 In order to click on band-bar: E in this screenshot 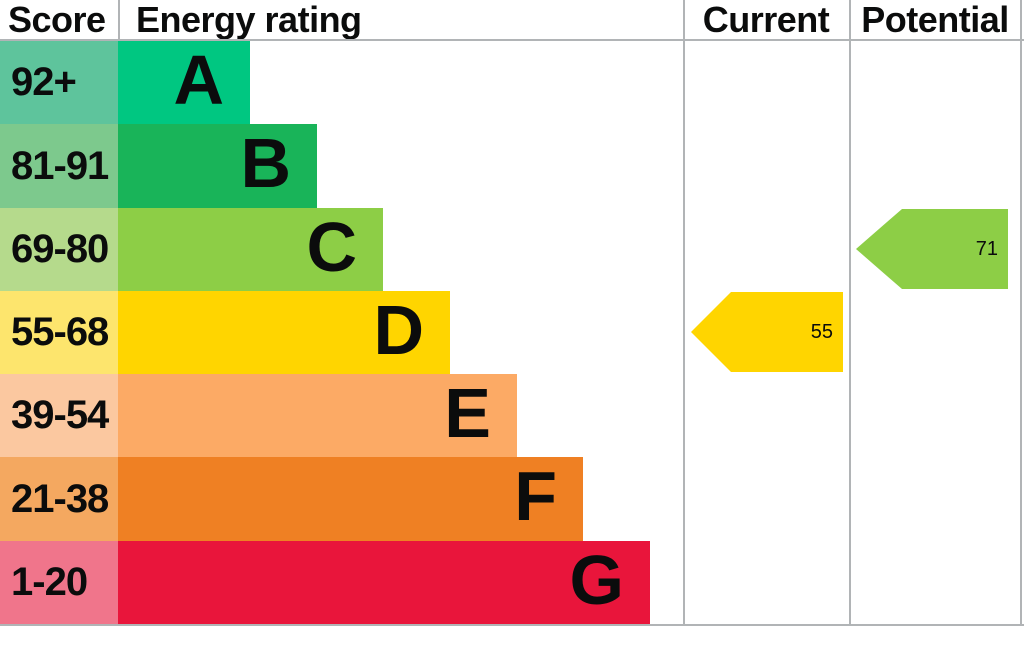, I will do `click(317, 415)`.